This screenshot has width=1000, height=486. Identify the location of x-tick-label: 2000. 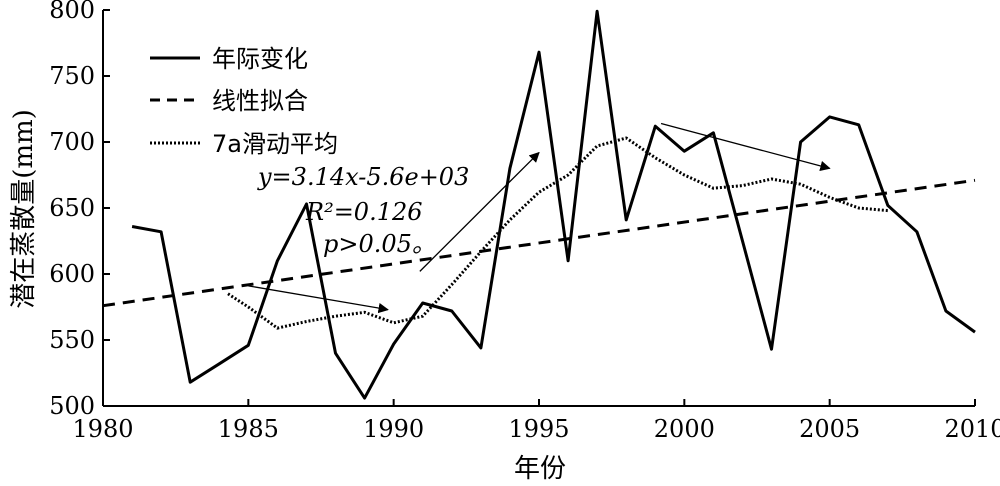
(684, 429).